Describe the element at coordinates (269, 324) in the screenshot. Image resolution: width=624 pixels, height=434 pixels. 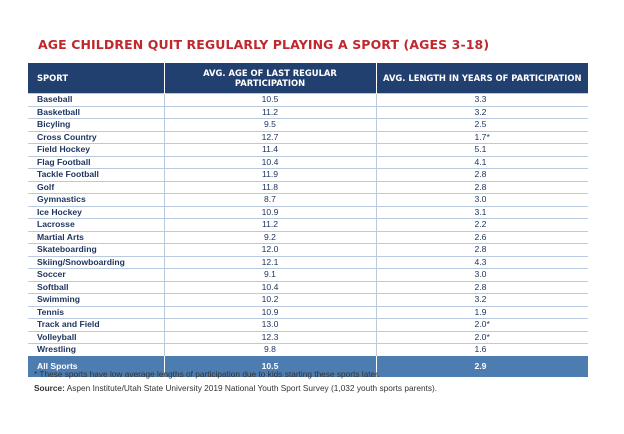
I see `age-cell: 13.0` at that location.